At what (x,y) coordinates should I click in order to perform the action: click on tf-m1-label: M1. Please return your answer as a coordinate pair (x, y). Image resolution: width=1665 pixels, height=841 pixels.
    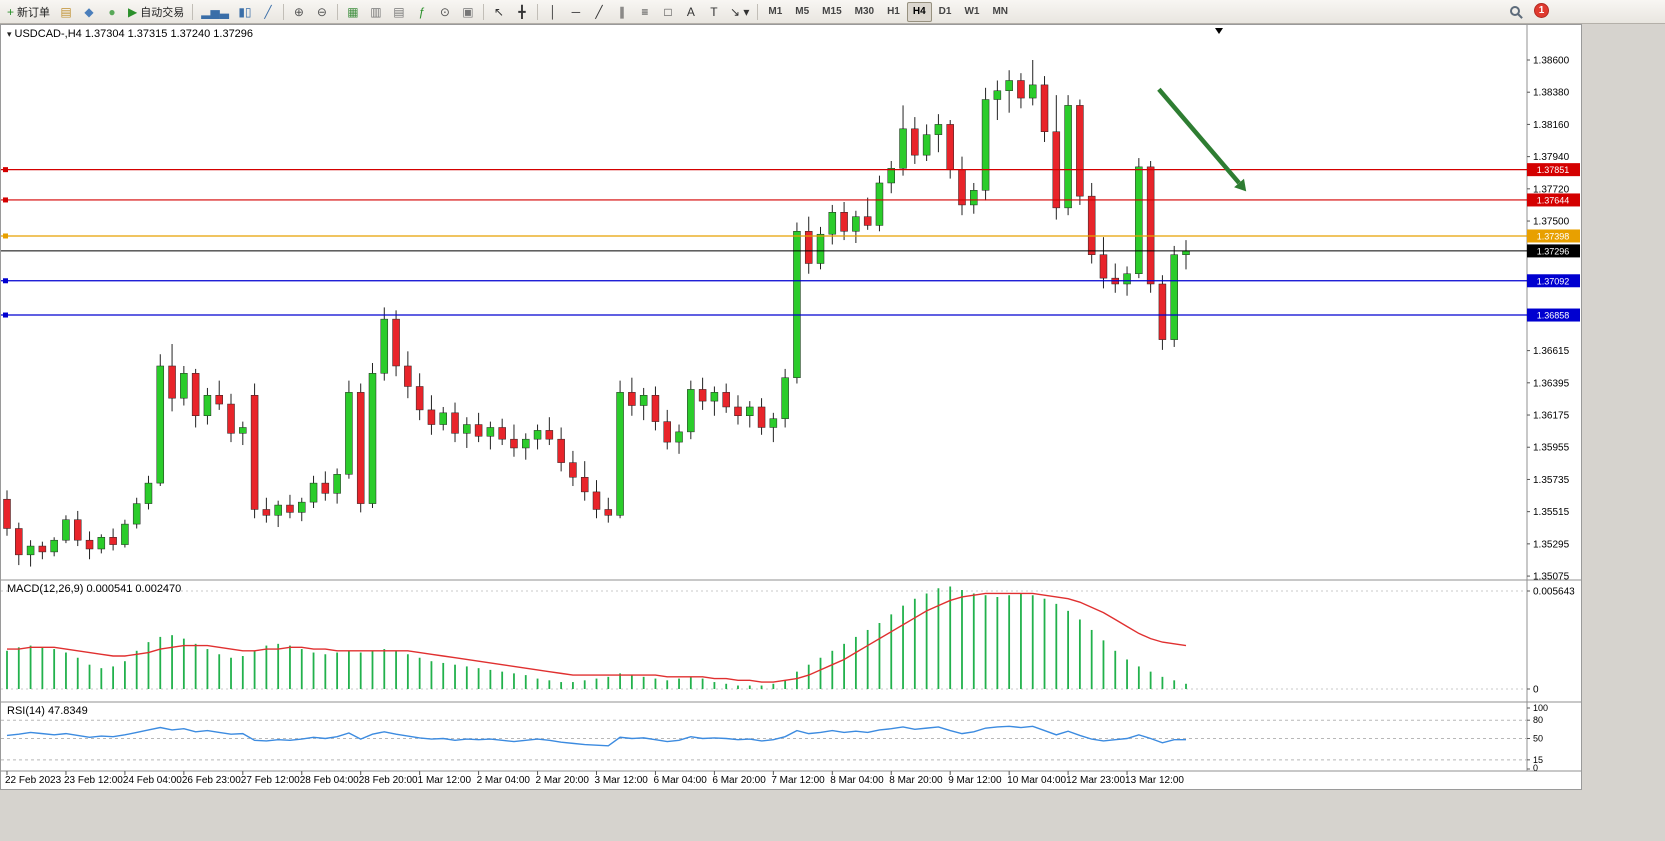
    Looking at the image, I should click on (775, 11).